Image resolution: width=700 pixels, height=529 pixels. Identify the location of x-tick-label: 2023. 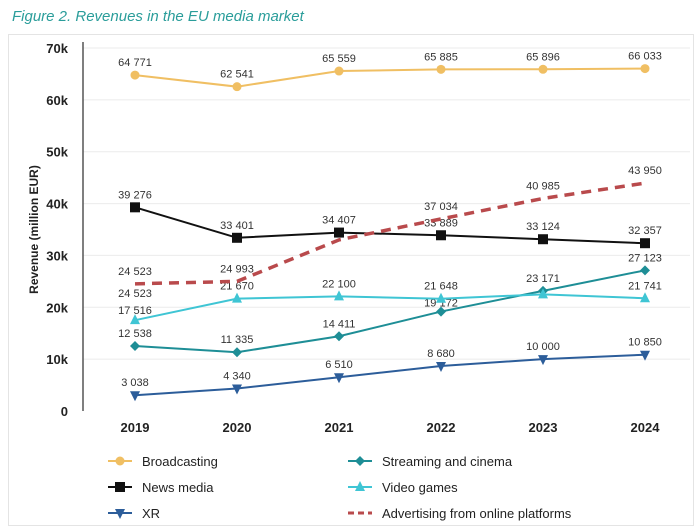
(543, 427).